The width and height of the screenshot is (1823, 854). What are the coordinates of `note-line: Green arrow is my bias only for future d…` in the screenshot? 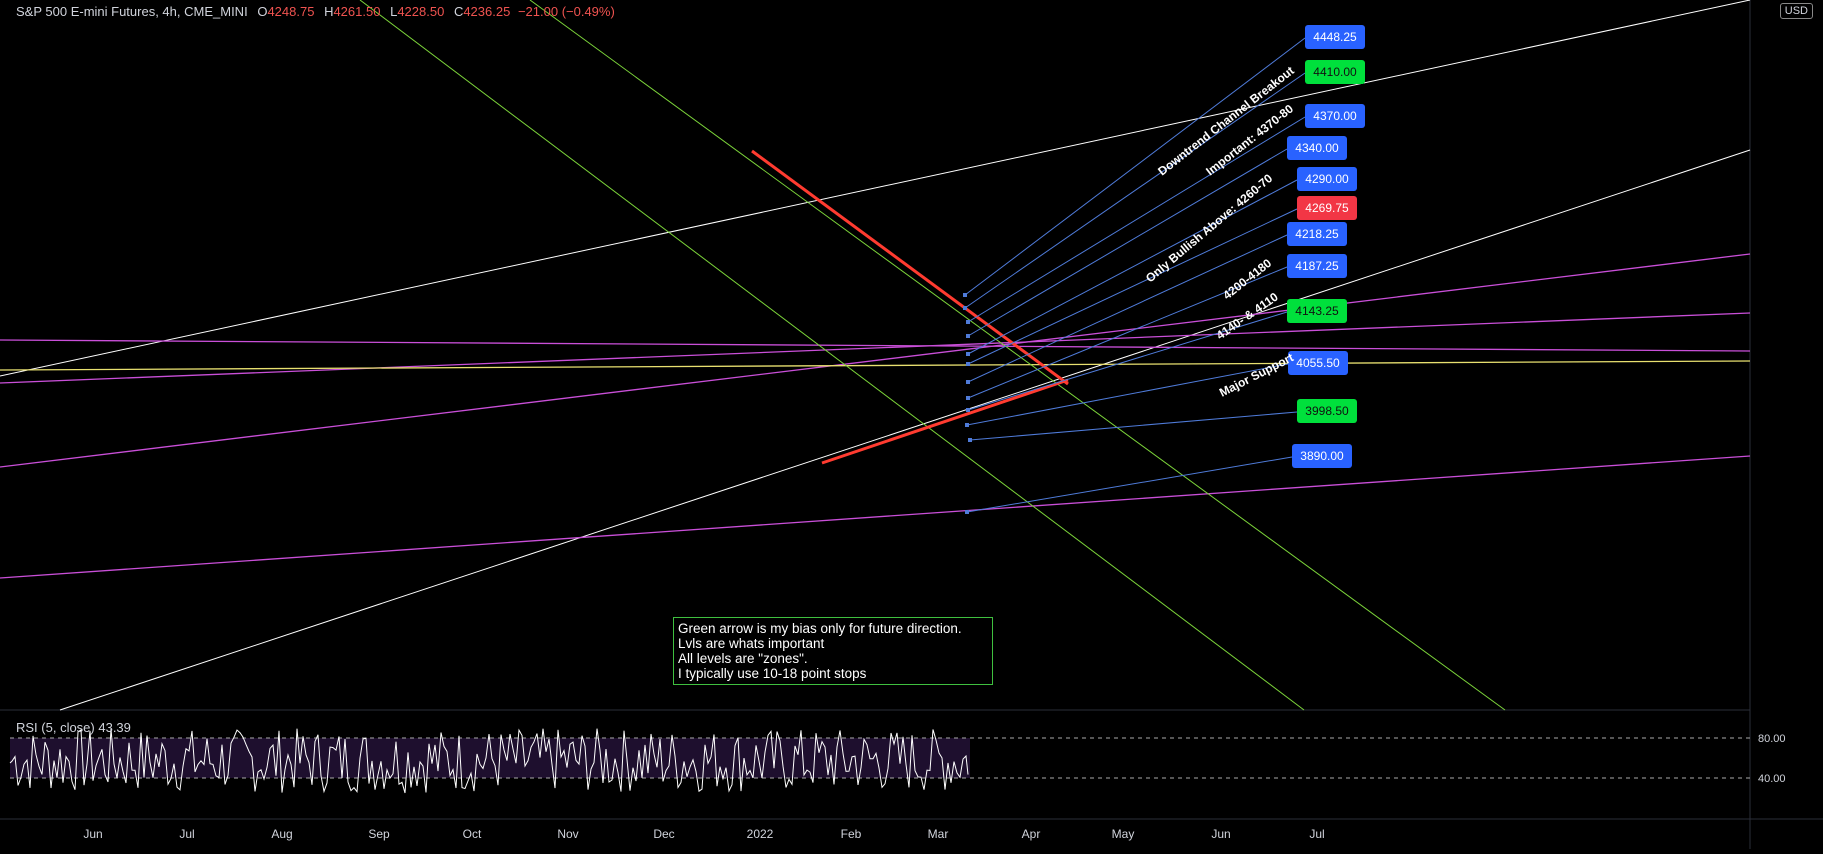 It's located at (820, 628).